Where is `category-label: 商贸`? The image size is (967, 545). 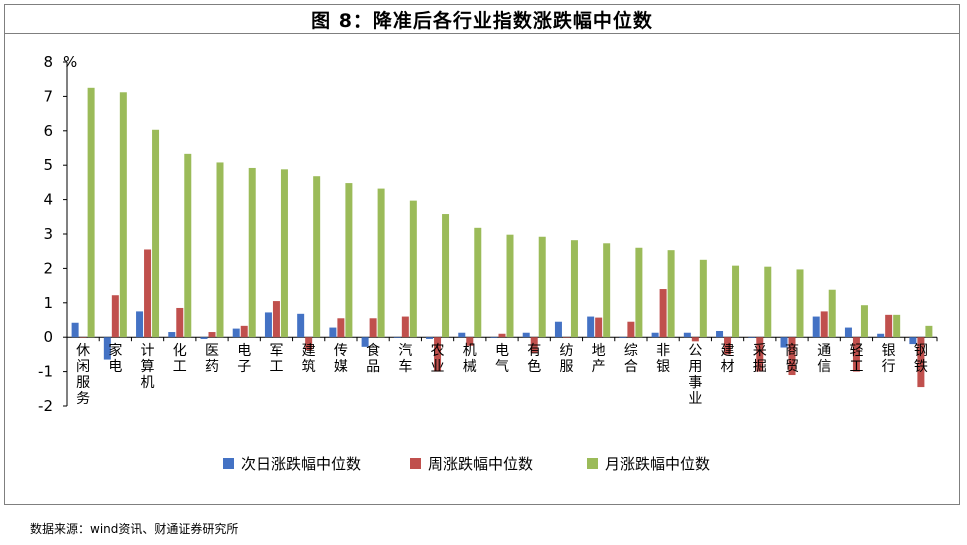
category-label: 商贸 is located at coordinates (792, 359).